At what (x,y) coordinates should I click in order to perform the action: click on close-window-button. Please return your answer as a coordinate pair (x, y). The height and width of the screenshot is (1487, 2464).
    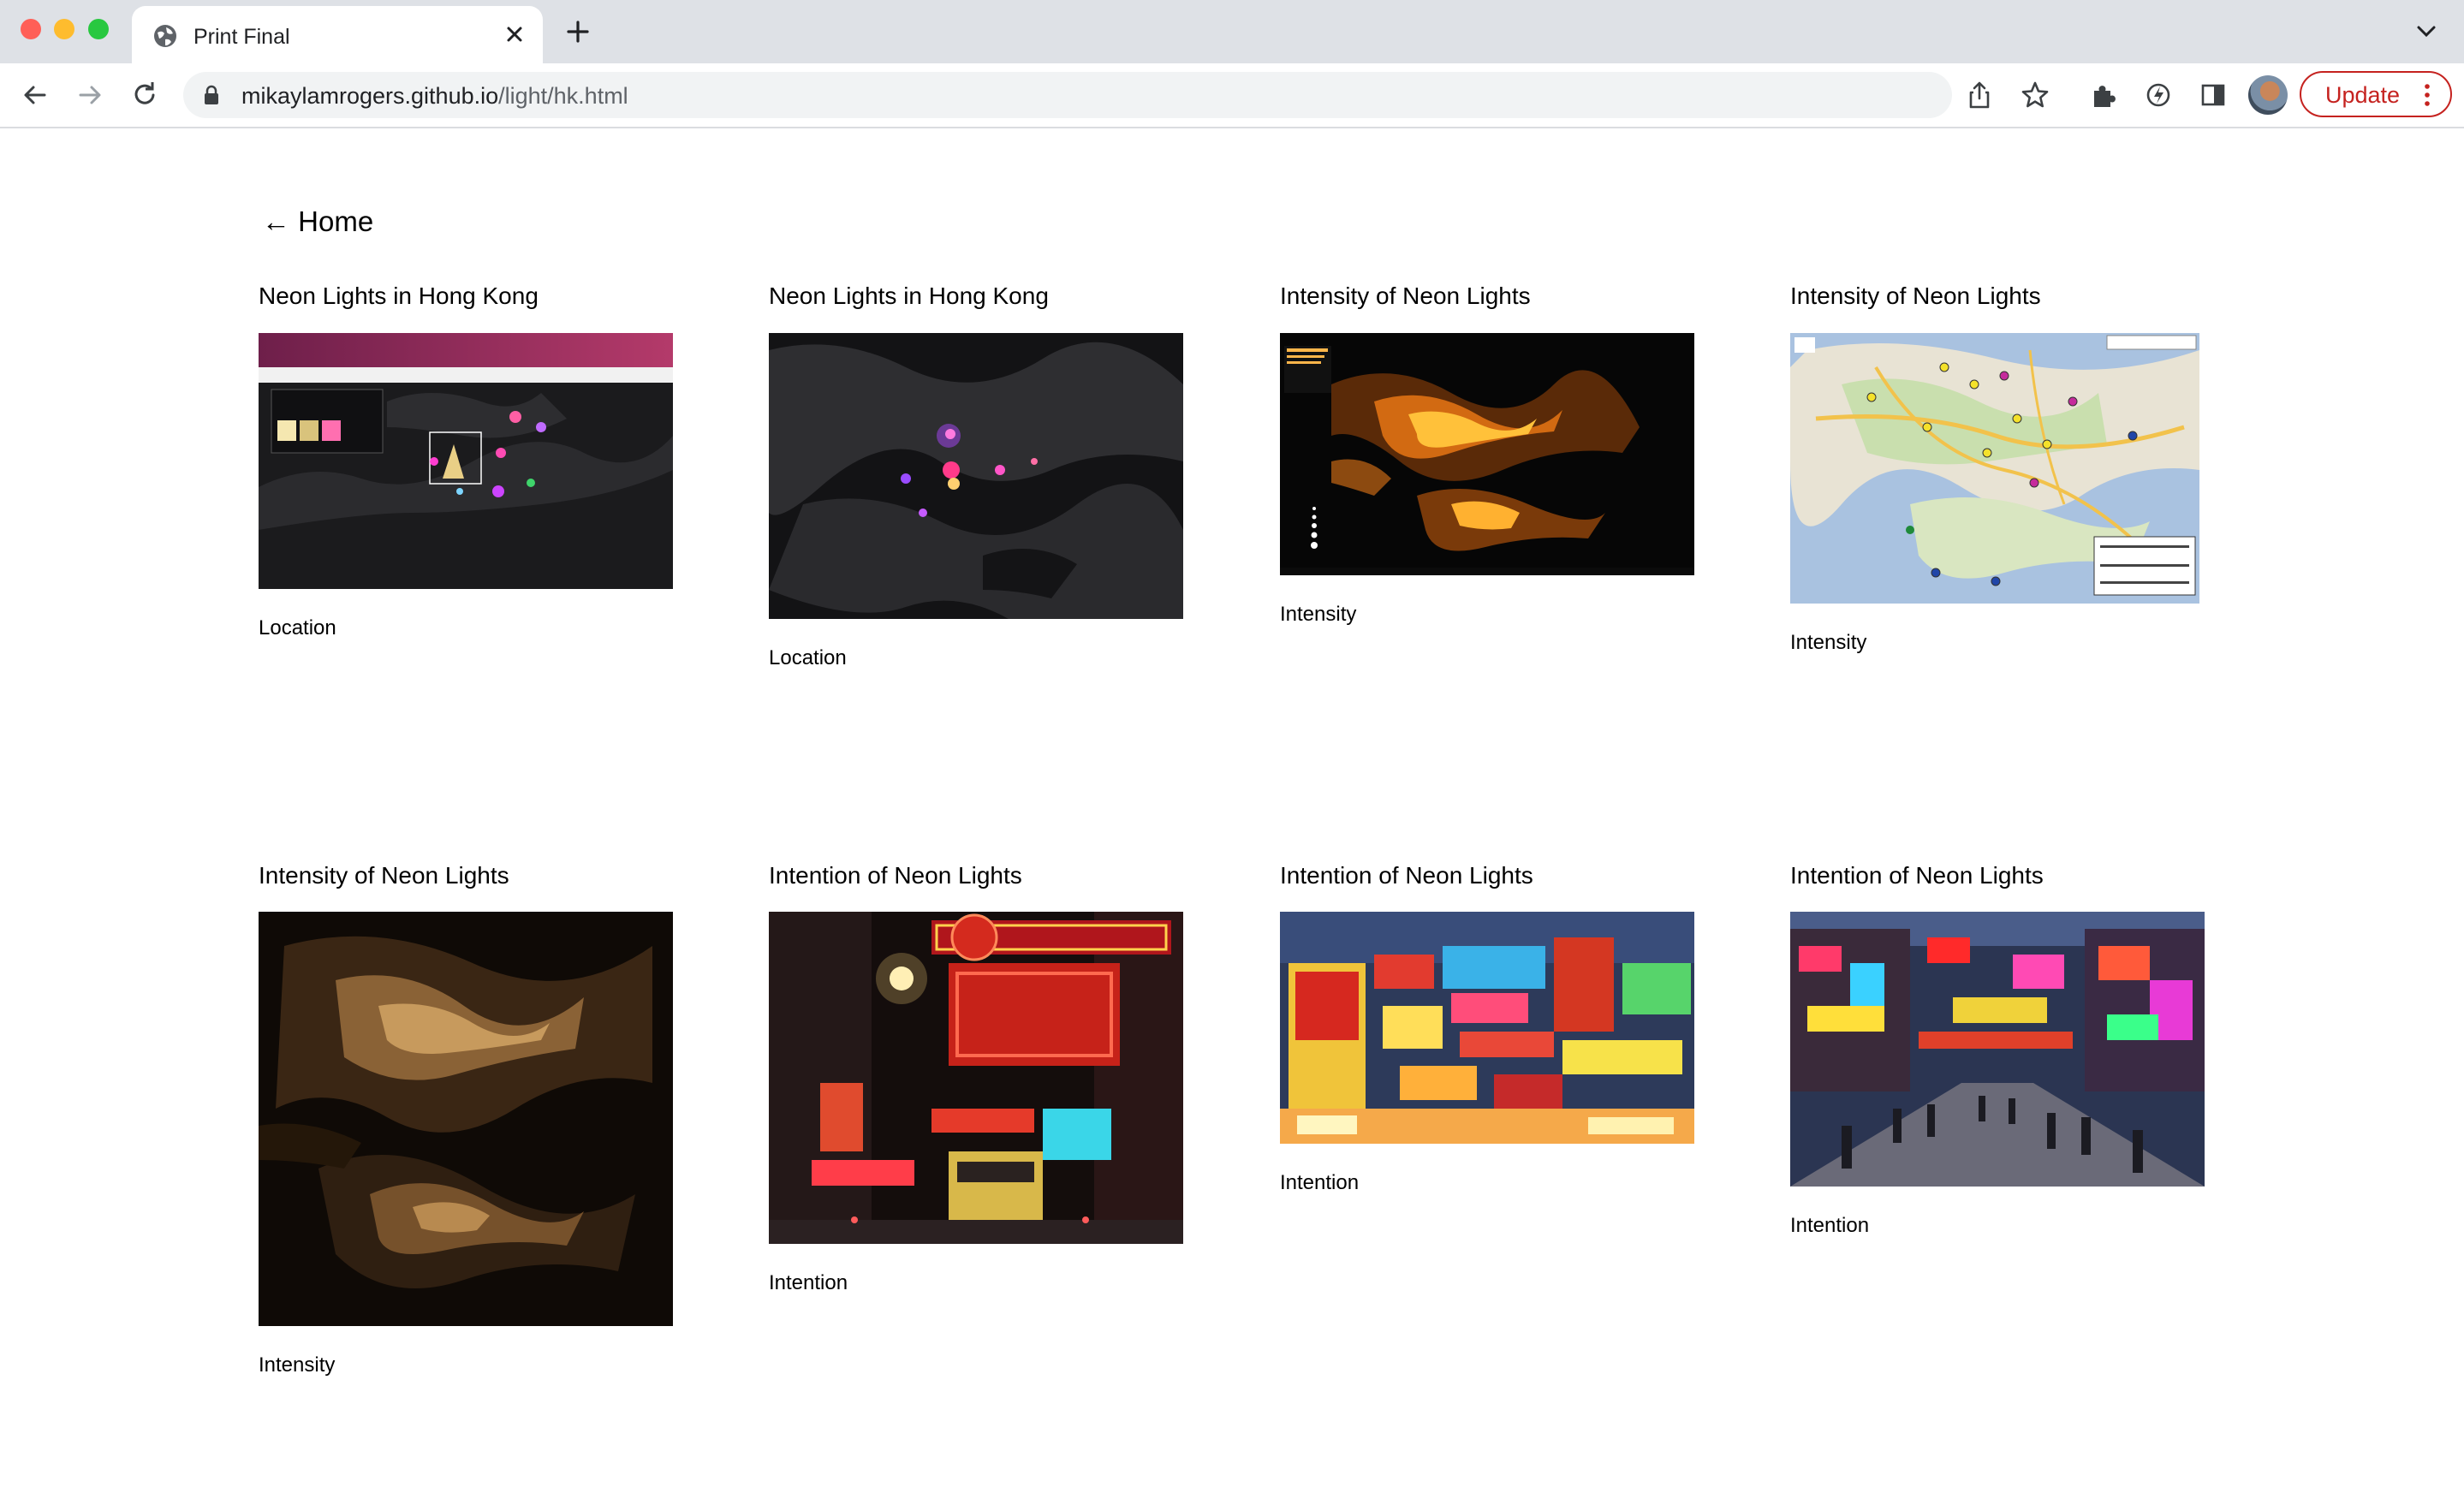
    Looking at the image, I should click on (31, 29).